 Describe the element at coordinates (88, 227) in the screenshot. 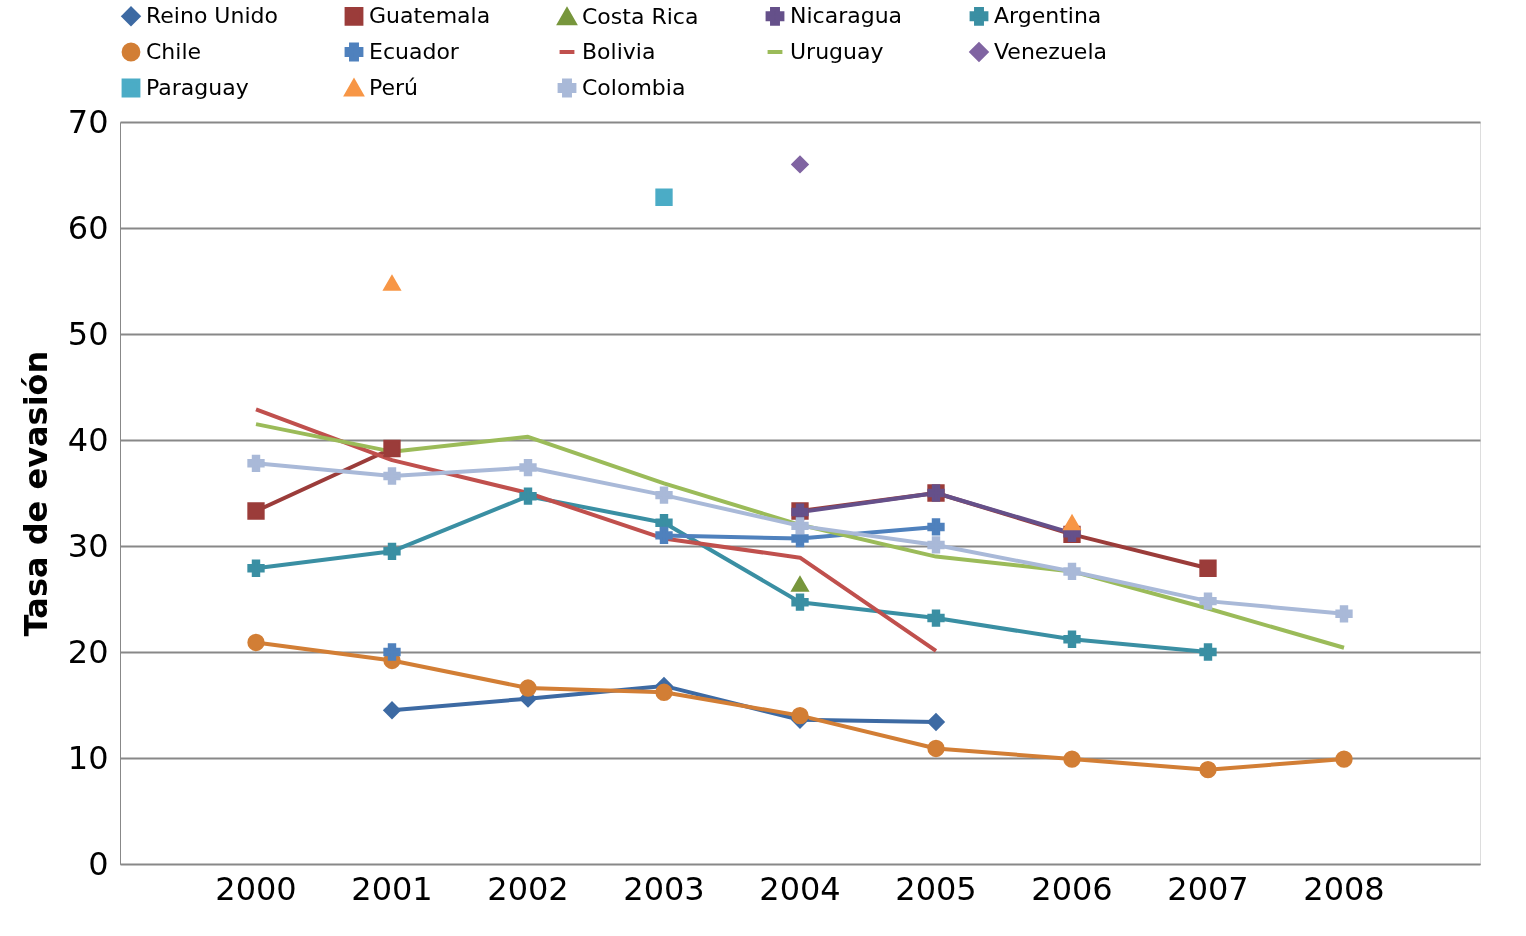

I see `y-tick-label: 60` at that location.